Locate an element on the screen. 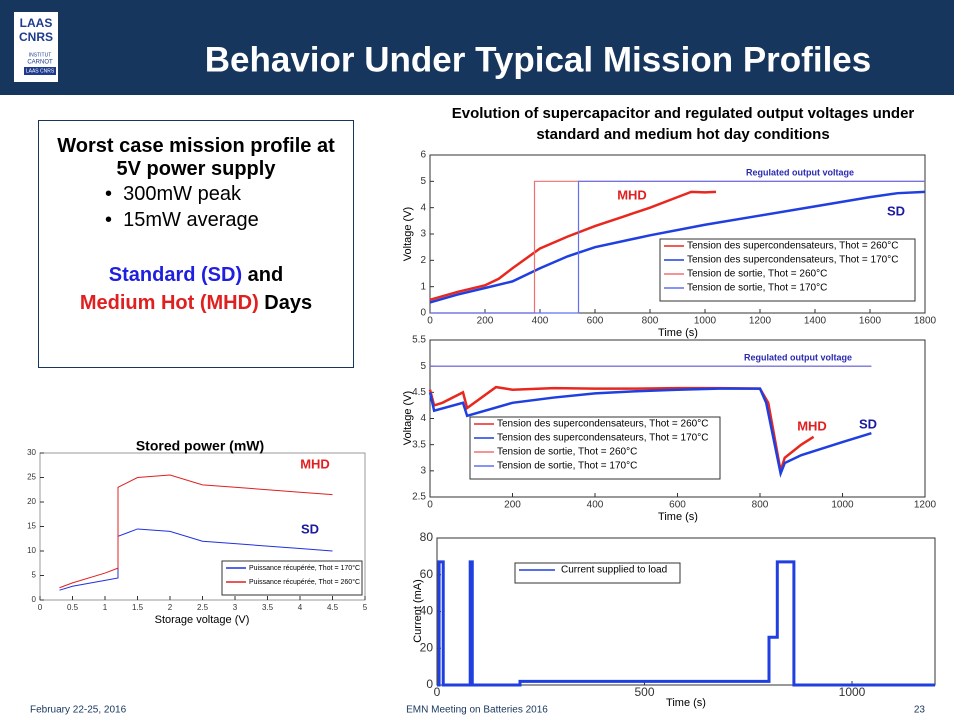 Image resolution: width=954 pixels, height=724 pixels. y-tick-label: 5.5 is located at coordinates (419, 340).